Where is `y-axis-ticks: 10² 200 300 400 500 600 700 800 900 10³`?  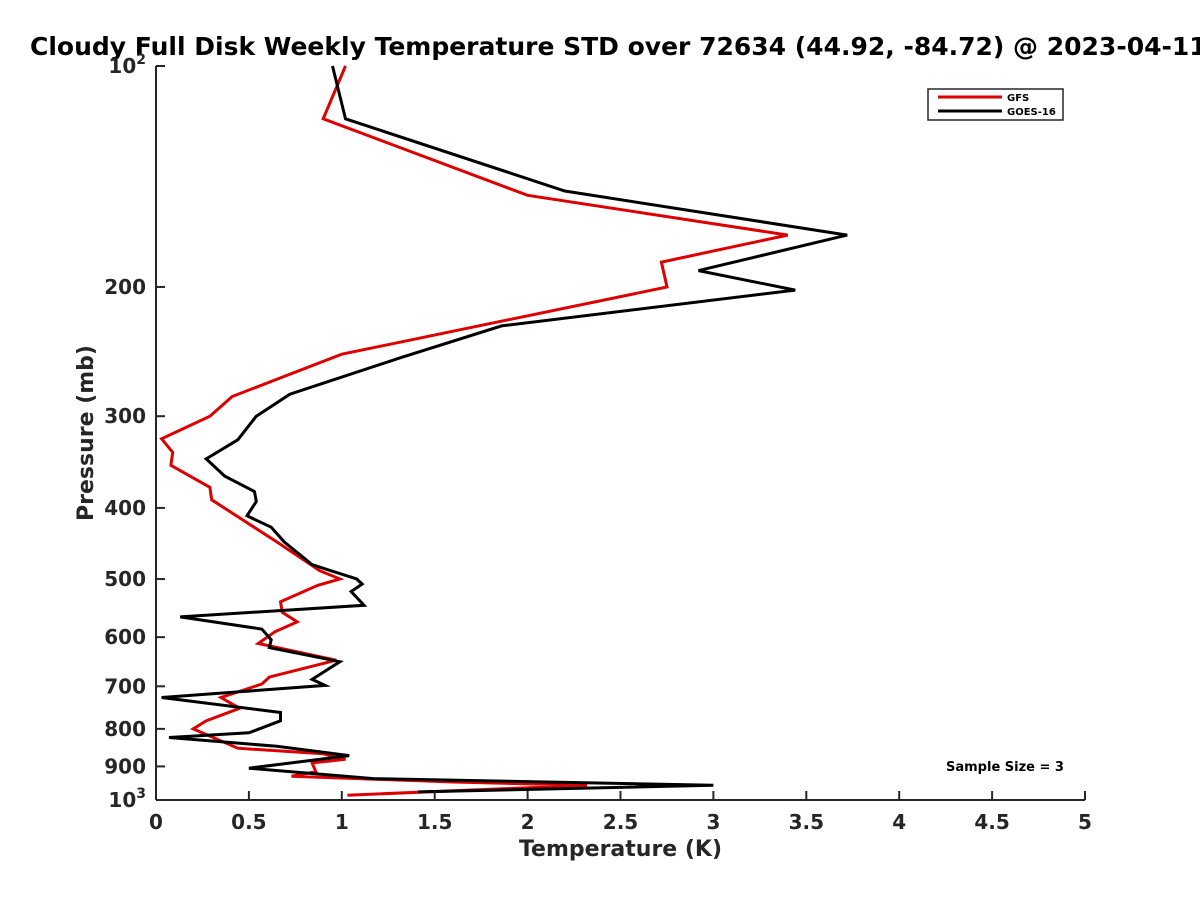 y-axis-ticks: 10² 200 300 400 500 600 700 800 900 10³ is located at coordinates (134, 432).